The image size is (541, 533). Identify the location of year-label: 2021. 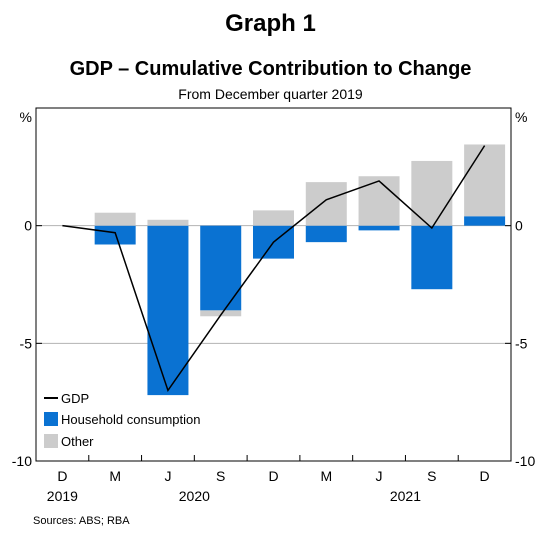
(405, 496).